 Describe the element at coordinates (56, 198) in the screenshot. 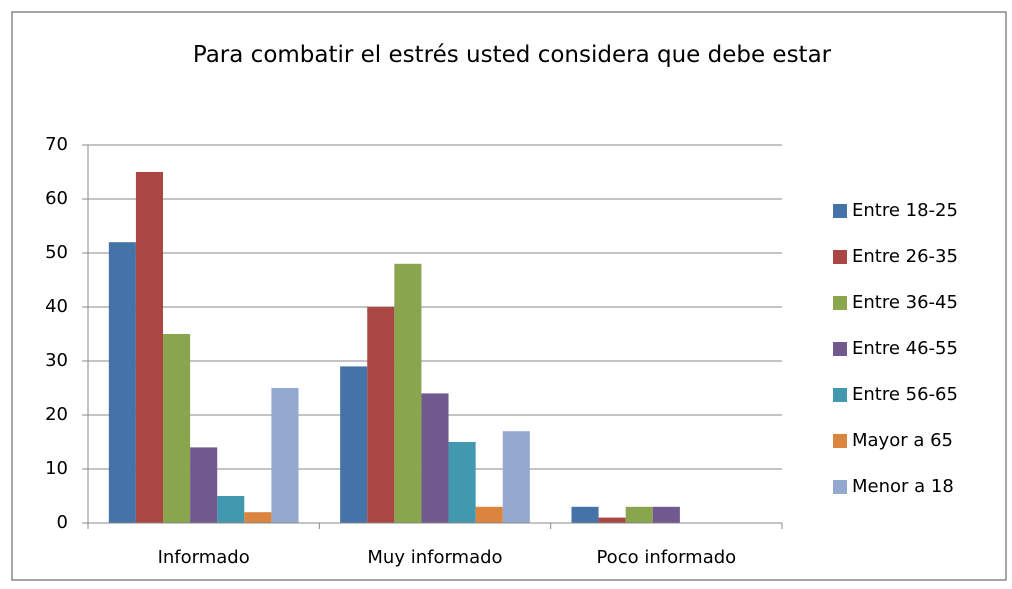

I see `y-tick-label: 60` at that location.